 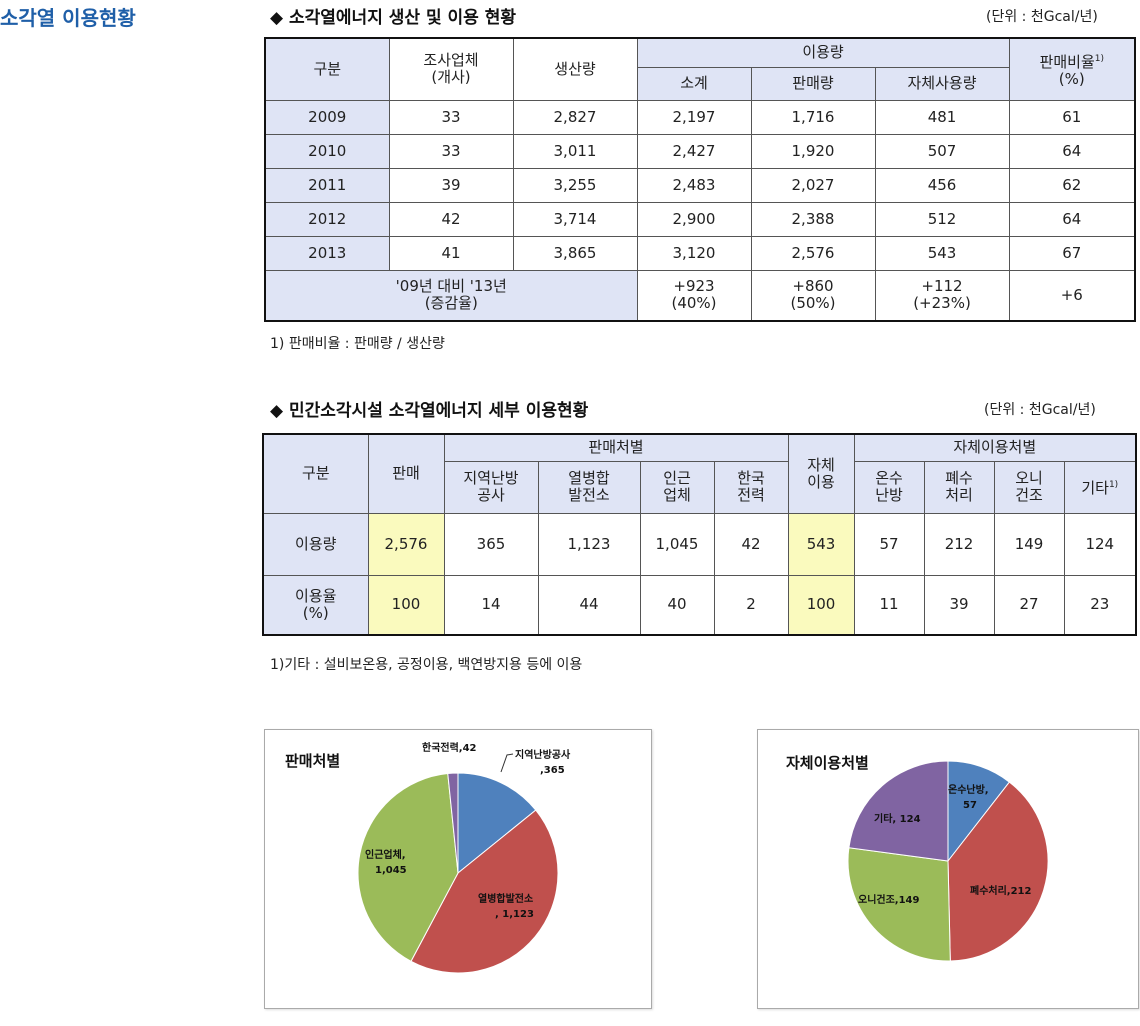 I want to click on cell-heating: 11, so click(x=889, y=605).